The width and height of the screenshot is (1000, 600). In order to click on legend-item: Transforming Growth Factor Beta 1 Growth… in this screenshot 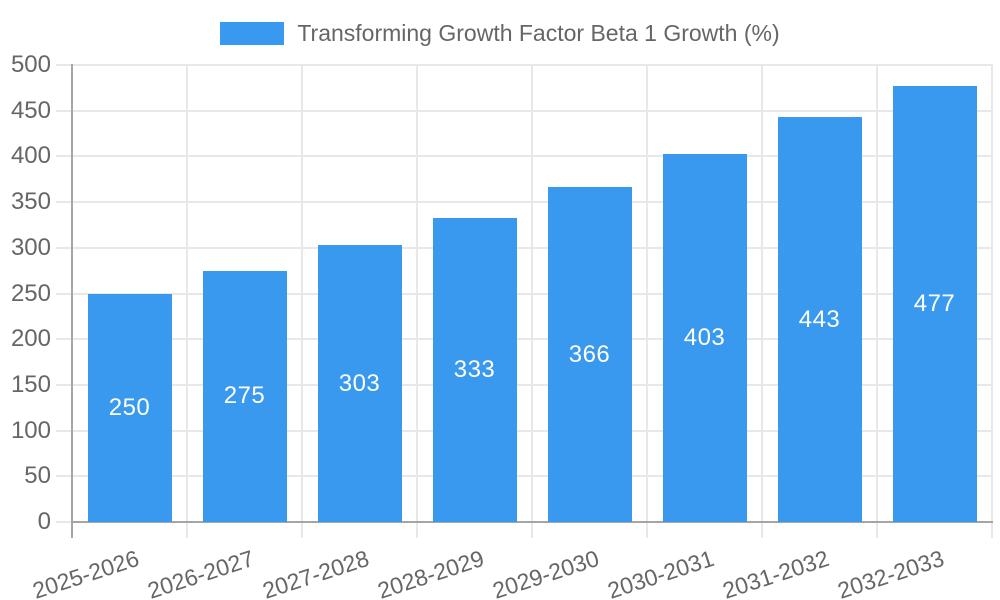, I will do `click(500, 33)`.